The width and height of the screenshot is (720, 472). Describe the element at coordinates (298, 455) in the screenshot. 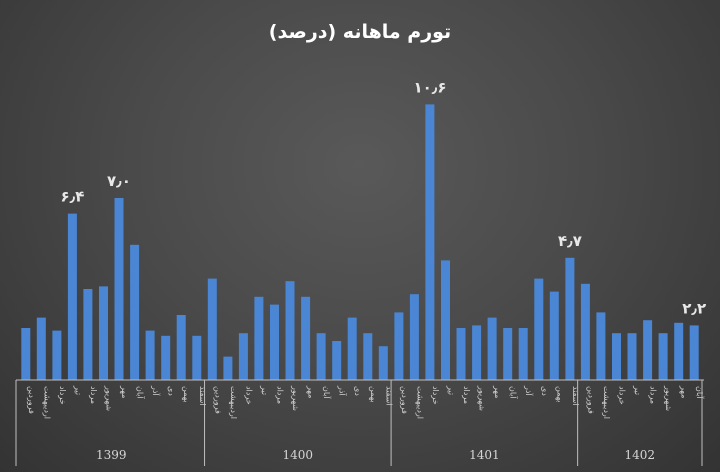

I see `year-label: 1400` at that location.